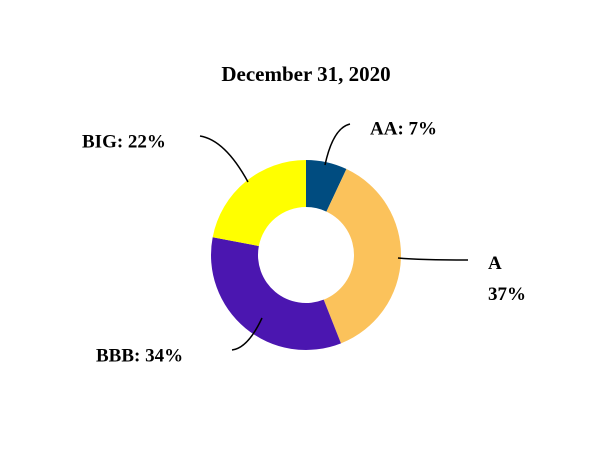 The width and height of the screenshot is (612, 450). Describe the element at coordinates (495, 263) in the screenshot. I see `data-label-line: A` at that location.